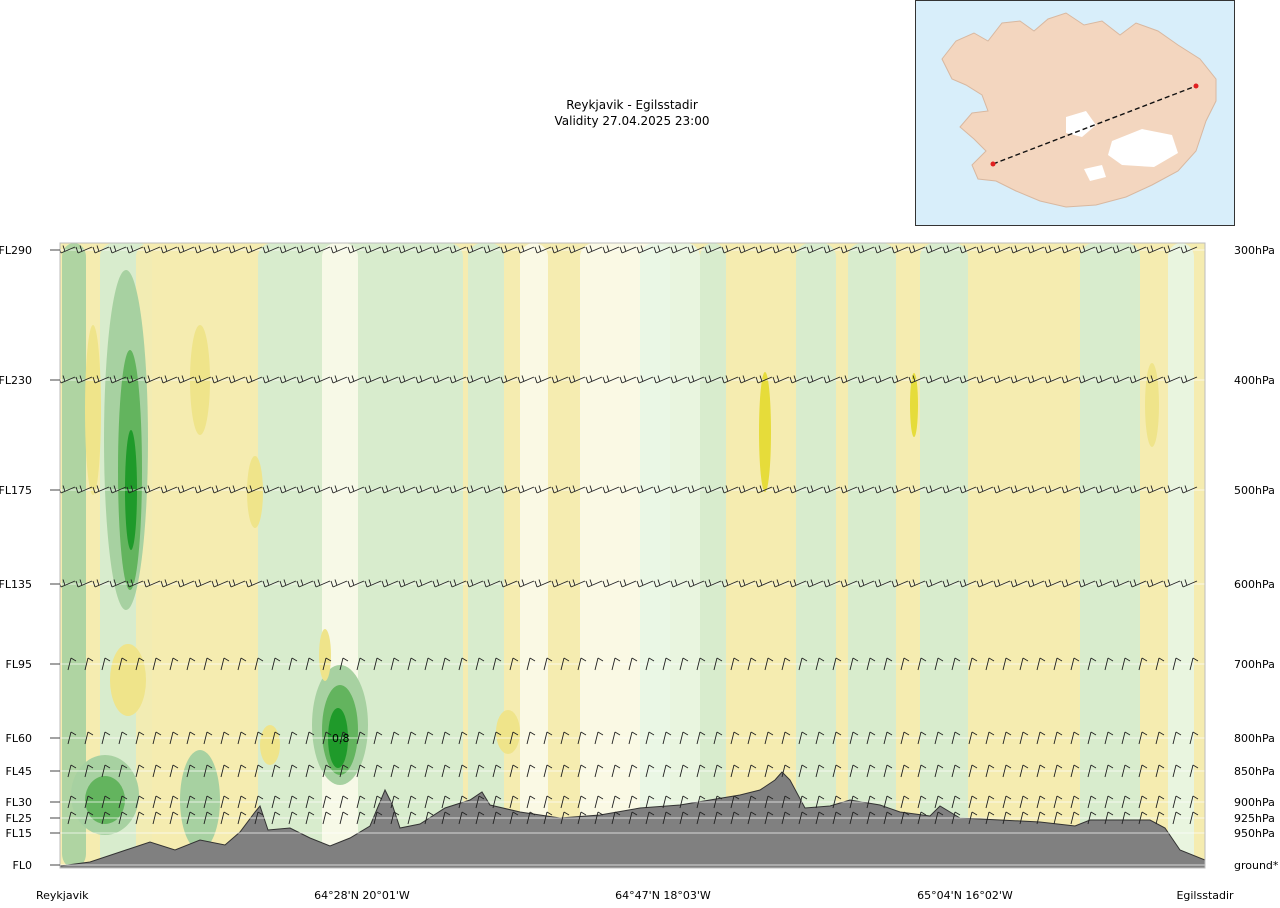 This screenshot has width=1280, height=908. What do you see at coordinates (1254, 250) in the screenshot?
I see `pressure-label: 300hPa` at bounding box center [1254, 250].